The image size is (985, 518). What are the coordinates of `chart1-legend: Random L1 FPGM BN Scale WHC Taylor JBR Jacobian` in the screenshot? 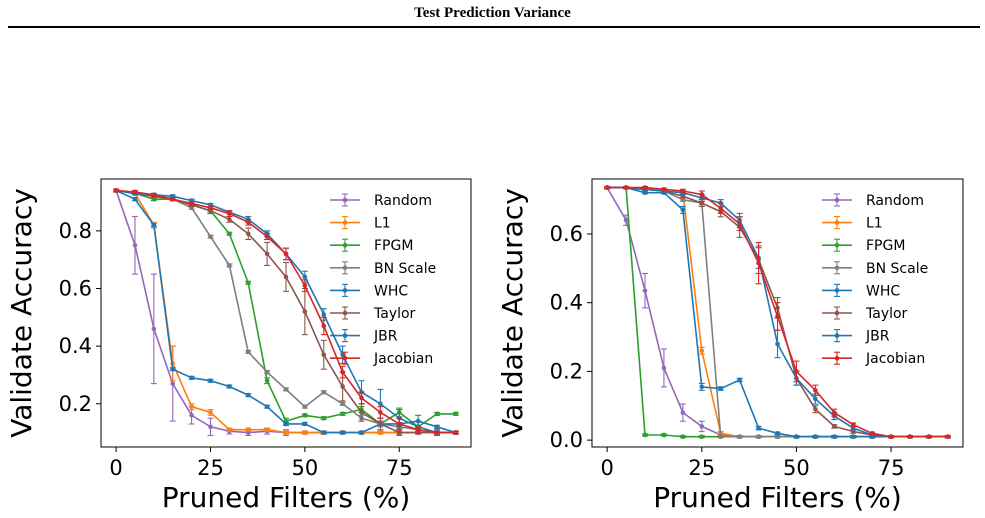 It's located at (875, 280).